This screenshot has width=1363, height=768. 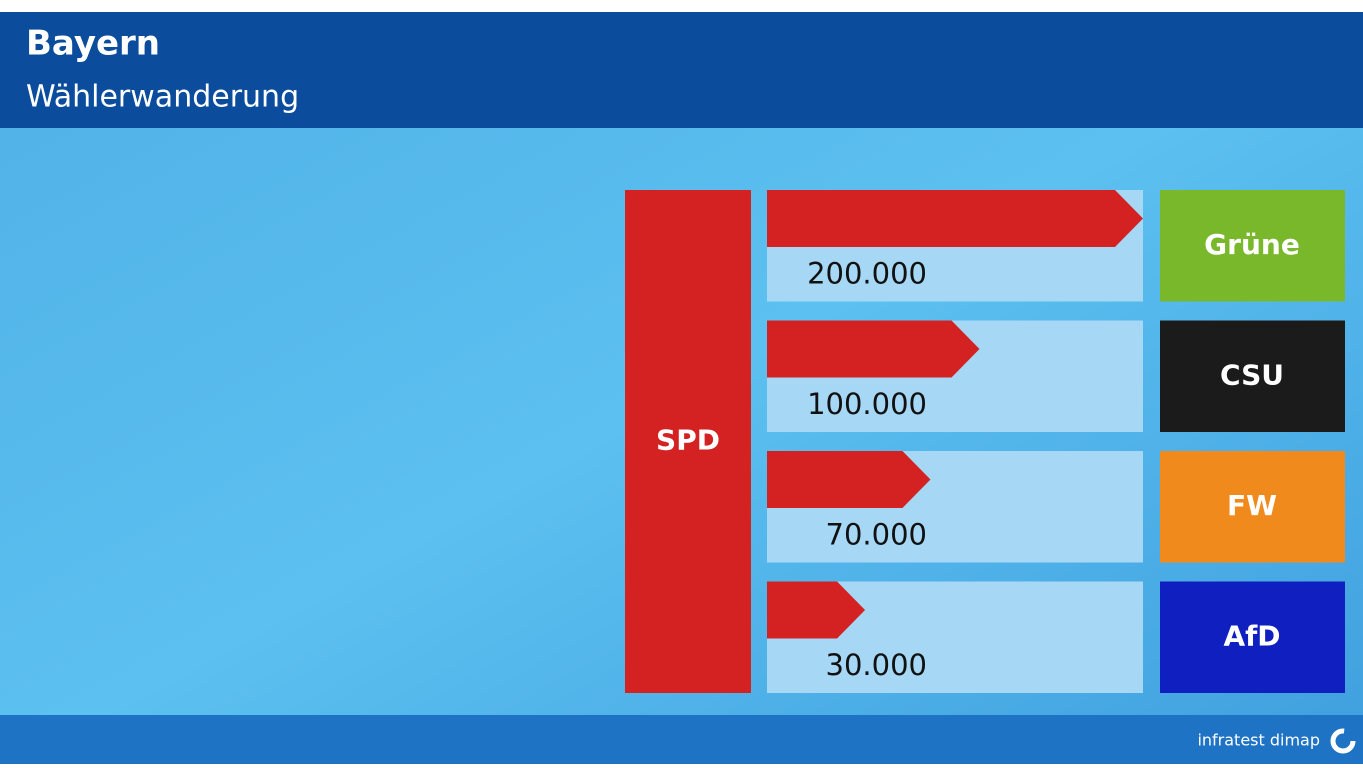 I want to click on source-label: SPD, so click(x=688, y=440).